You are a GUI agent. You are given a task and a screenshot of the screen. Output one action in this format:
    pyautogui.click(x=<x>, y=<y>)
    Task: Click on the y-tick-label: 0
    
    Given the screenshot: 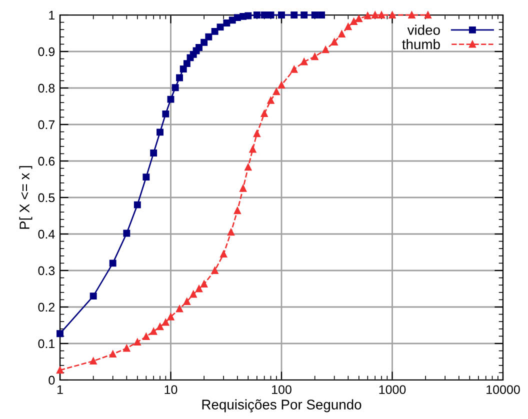 What is the action you would take?
    pyautogui.click(x=51, y=380)
    